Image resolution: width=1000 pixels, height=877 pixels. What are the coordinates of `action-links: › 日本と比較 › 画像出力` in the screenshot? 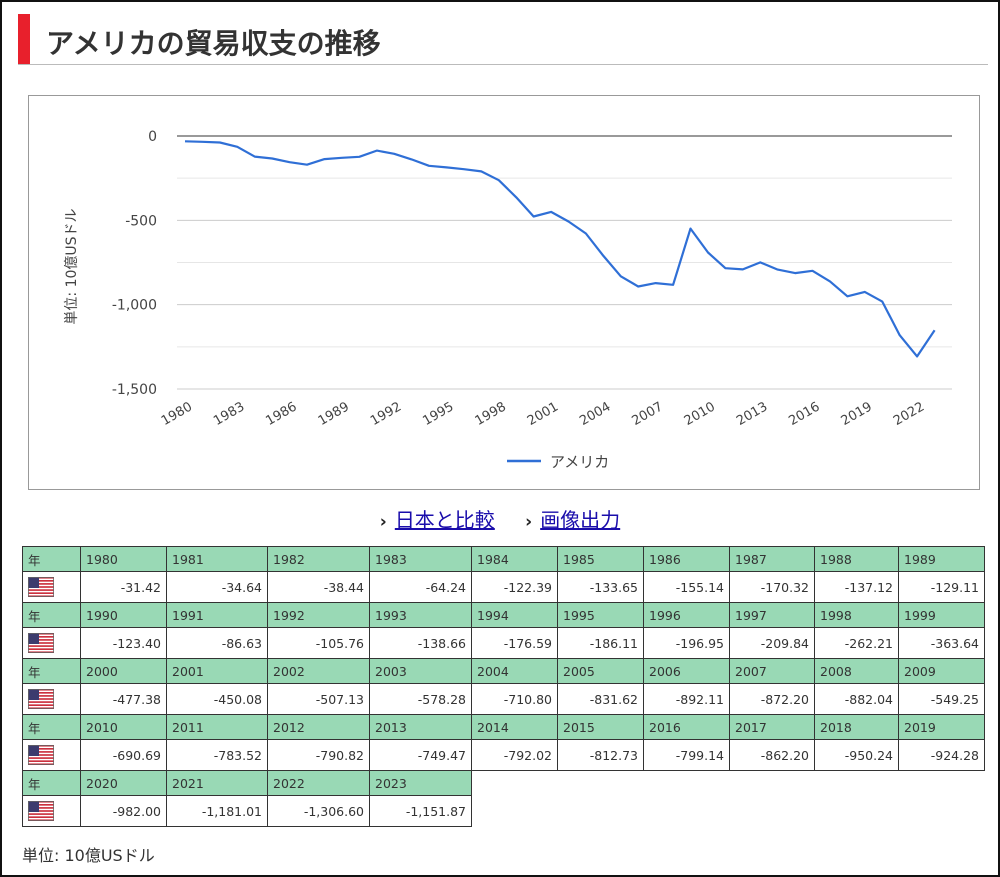 It's located at (500, 519).